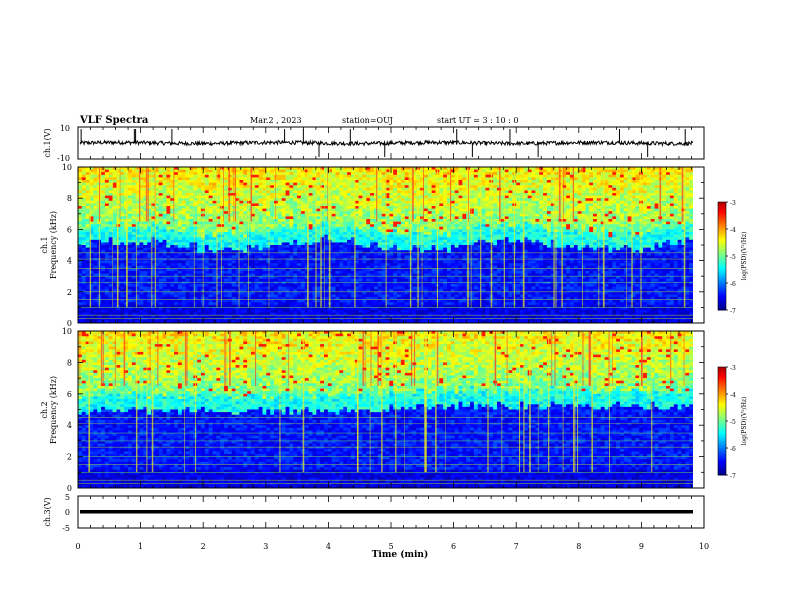 The width and height of the screenshot is (792, 612). I want to click on figure-title: VLF Spectra, so click(114, 120).